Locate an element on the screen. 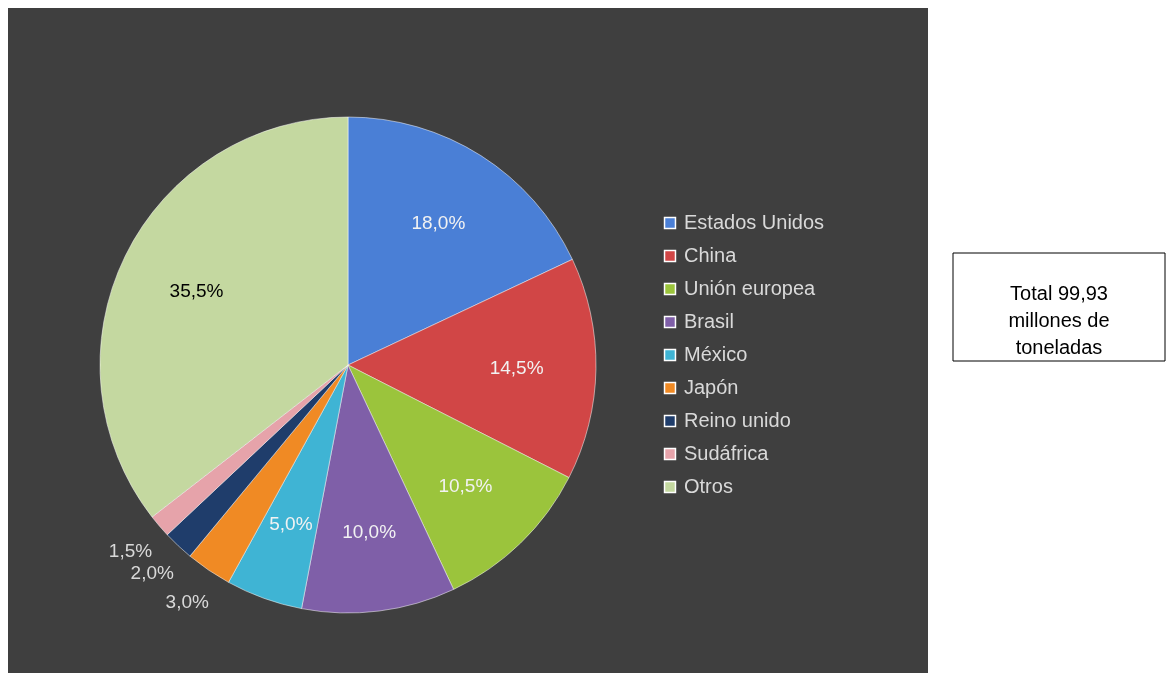  data-label: 3,0% is located at coordinates (187, 601).